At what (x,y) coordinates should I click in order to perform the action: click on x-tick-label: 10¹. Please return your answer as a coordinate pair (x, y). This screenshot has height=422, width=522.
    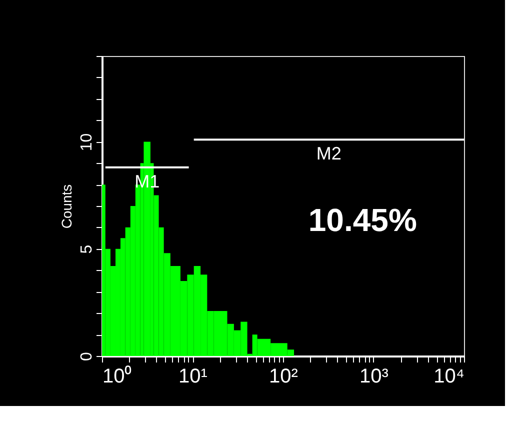
    Looking at the image, I should click on (193, 377).